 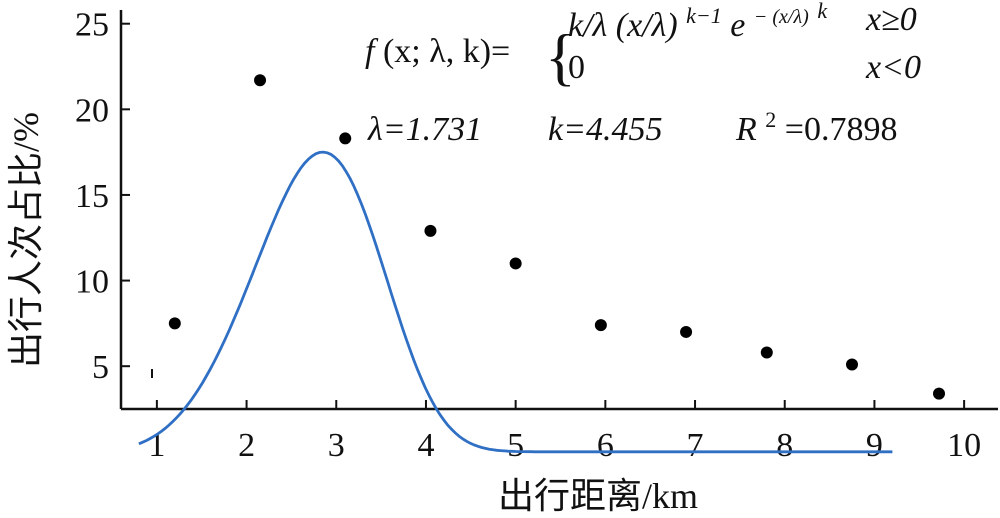 I want to click on x-tick-label: 6, so click(x=605, y=445).